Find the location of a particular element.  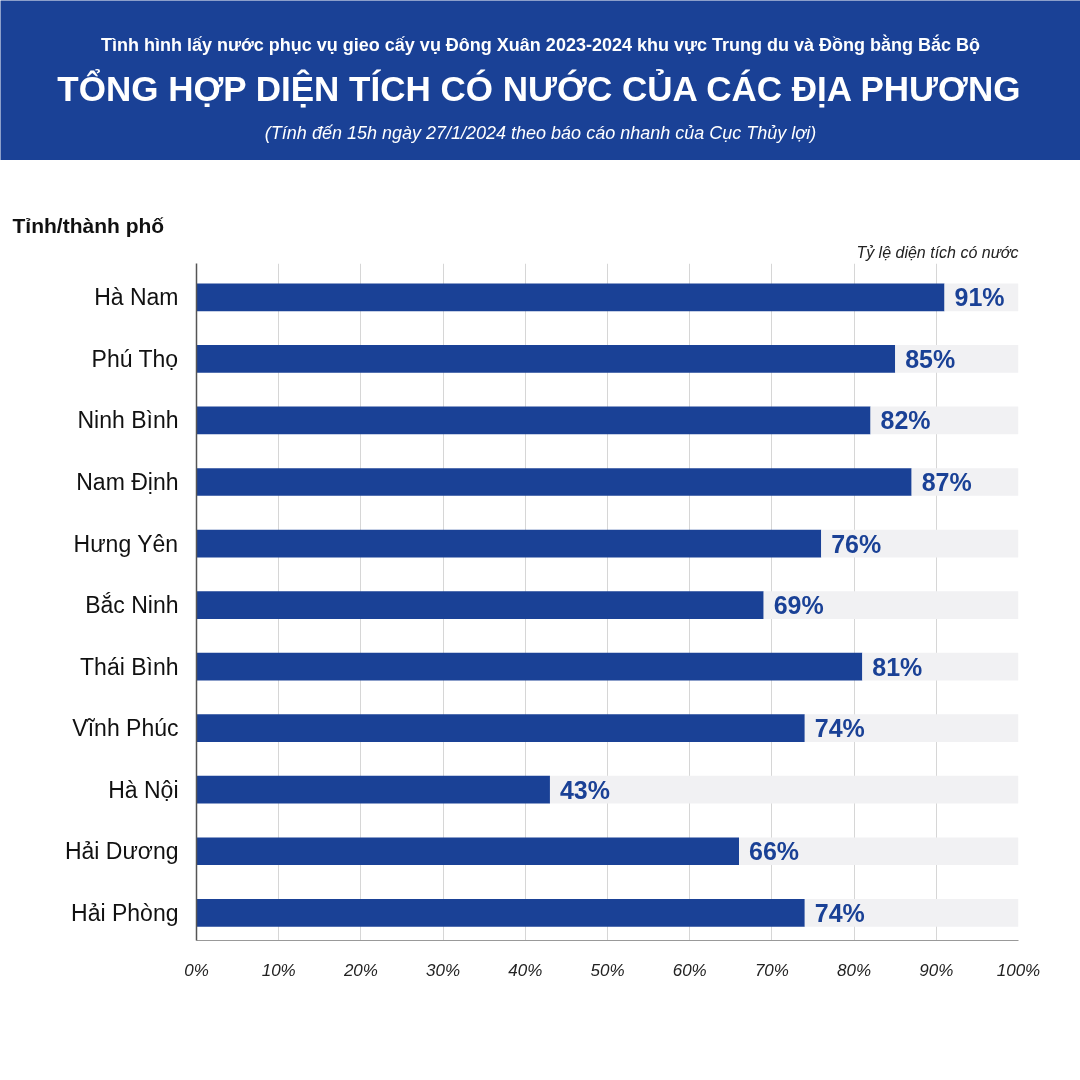

data-label: 69% is located at coordinates (798, 605).